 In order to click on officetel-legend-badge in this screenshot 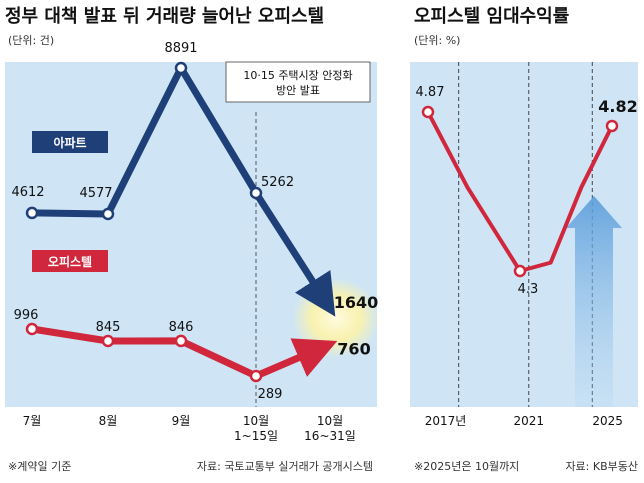, I will do `click(70, 261)`.